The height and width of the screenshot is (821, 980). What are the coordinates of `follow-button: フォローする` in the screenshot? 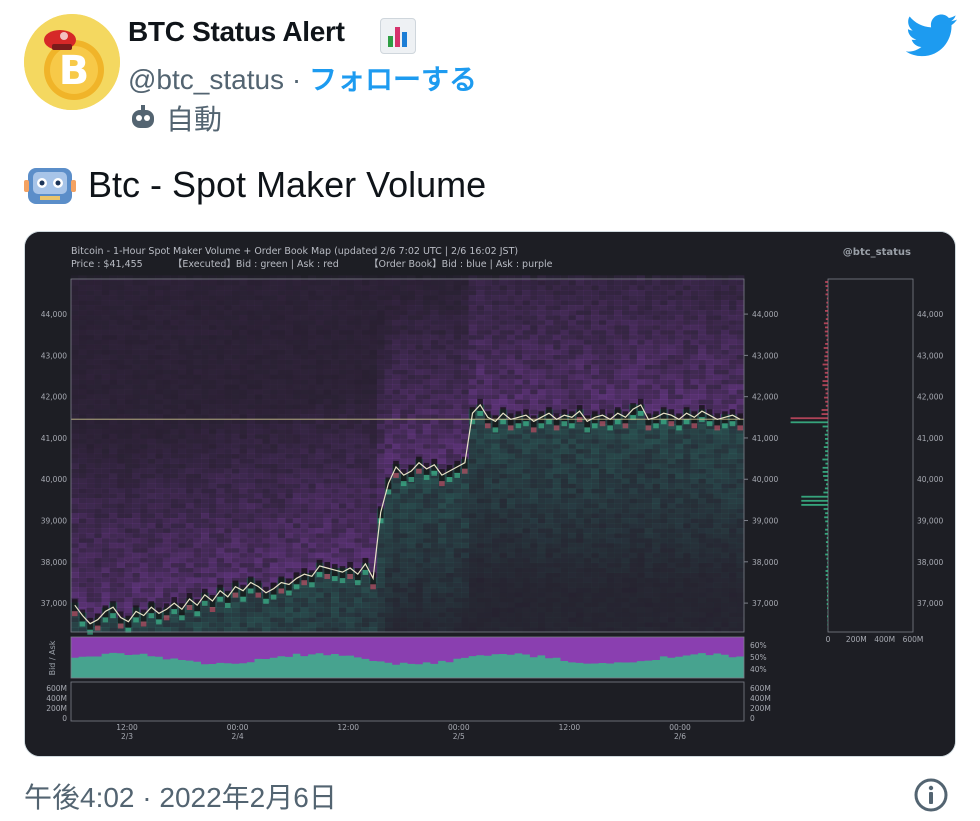 It's located at (392, 79).